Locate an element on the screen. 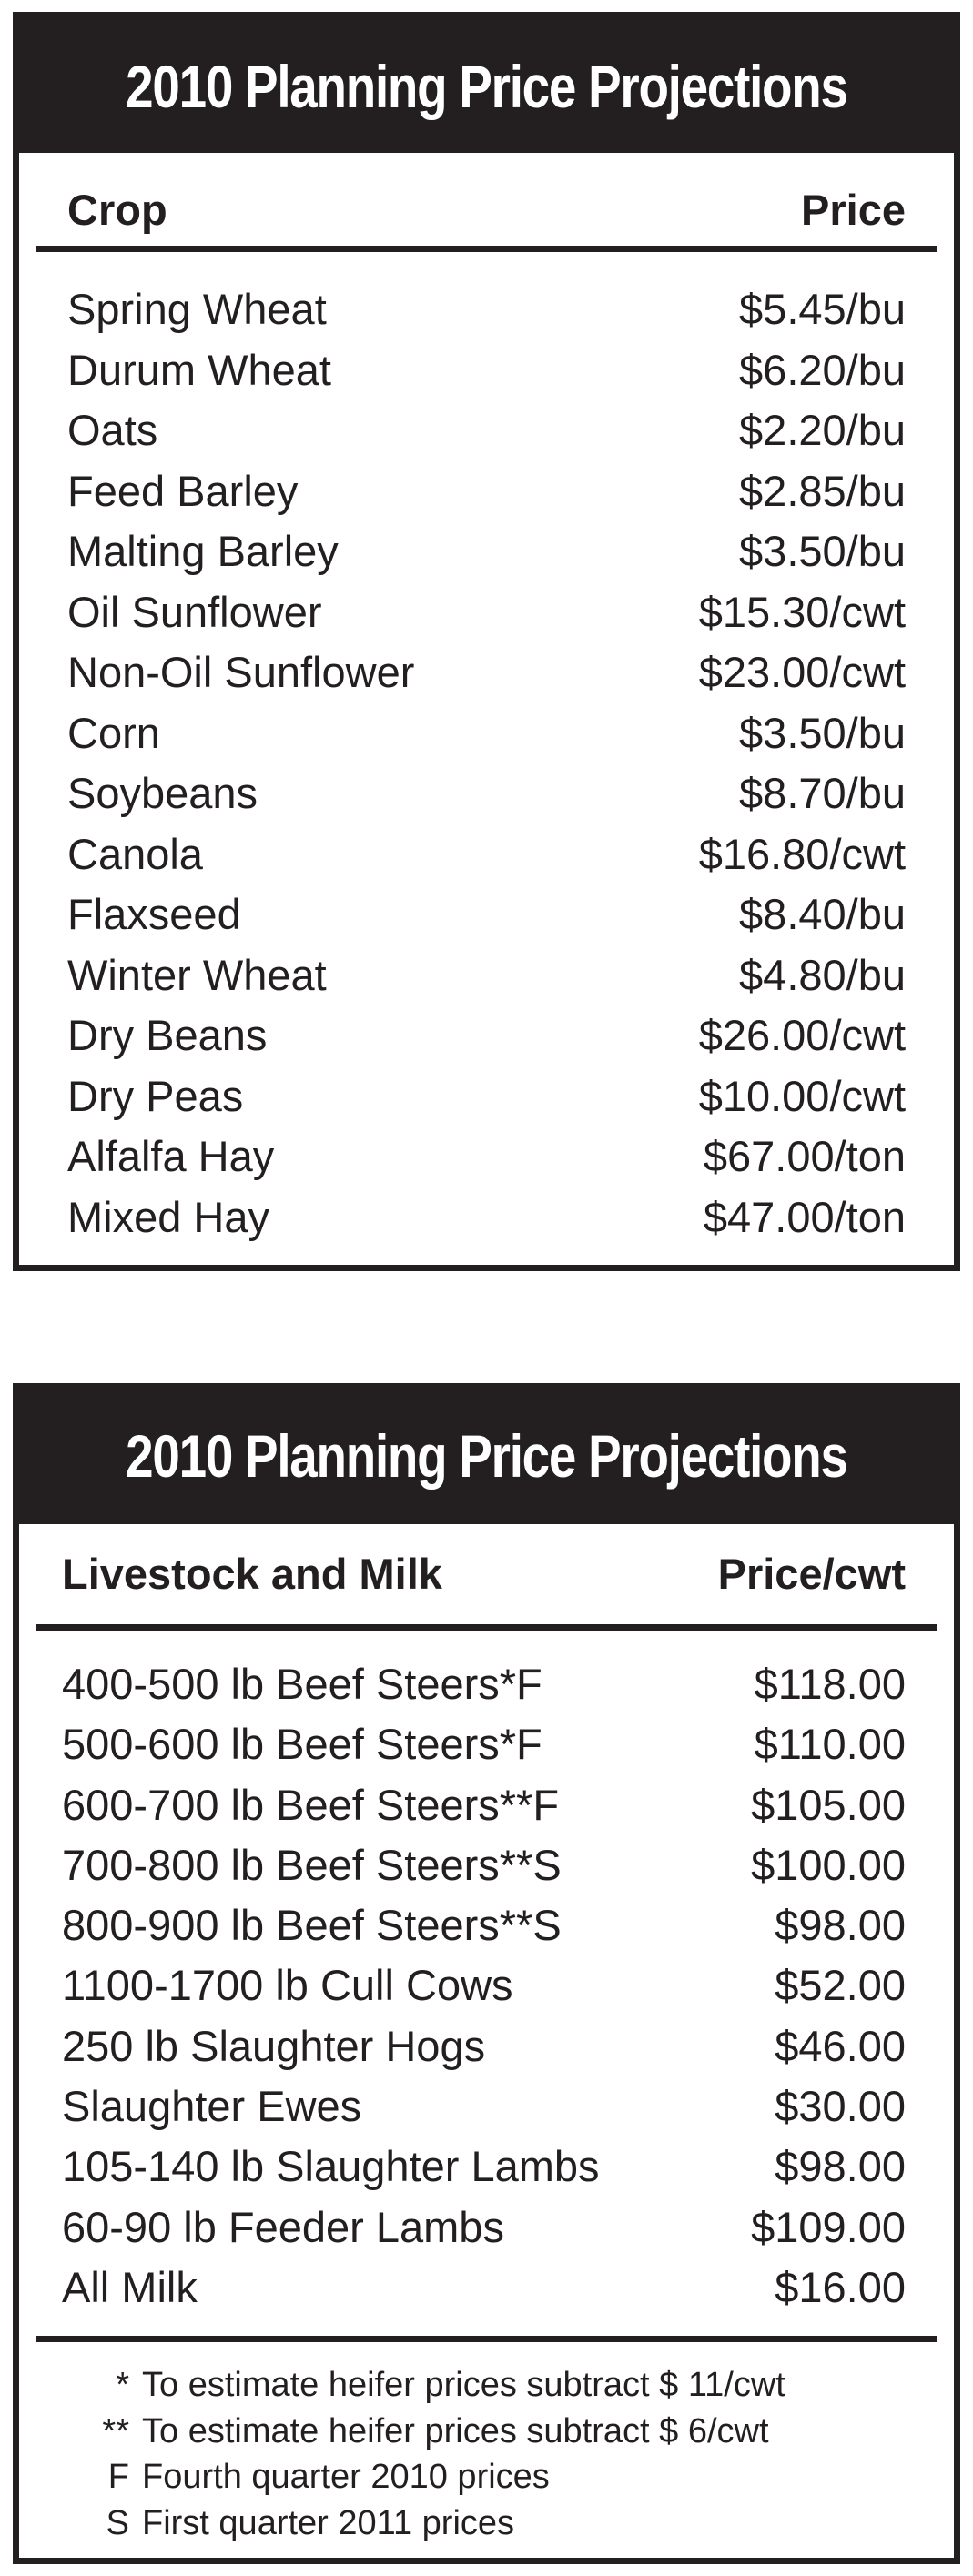  item-price: $8.70/bu is located at coordinates (822, 793).